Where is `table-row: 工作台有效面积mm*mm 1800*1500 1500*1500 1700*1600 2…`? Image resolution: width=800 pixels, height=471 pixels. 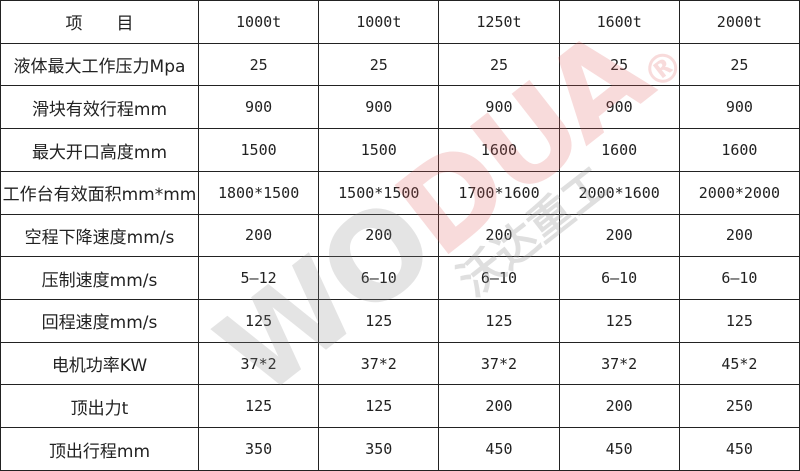 table-row: 工作台有效面积mm*mm 1800*1500 1500*1500 1700*1600 2… is located at coordinates (400, 192).